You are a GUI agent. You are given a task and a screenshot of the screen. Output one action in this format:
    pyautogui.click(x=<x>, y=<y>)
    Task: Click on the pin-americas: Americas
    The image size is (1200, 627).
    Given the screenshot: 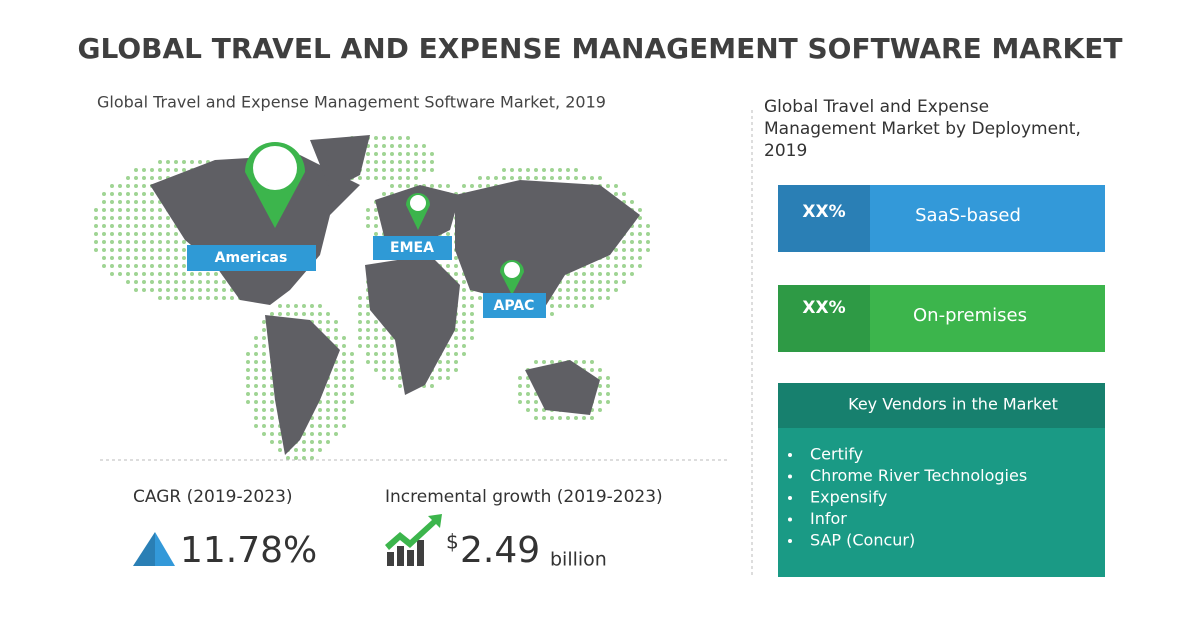 What is the action you would take?
    pyautogui.click(x=251, y=206)
    